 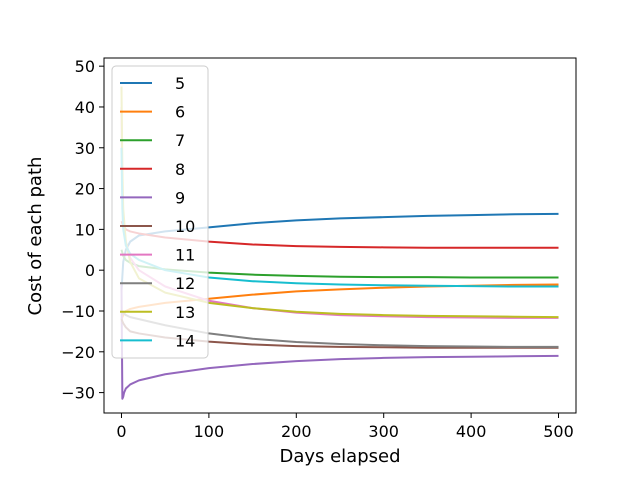 I want to click on x-axis-ticks: 0 100 200 300 400 500, so click(x=345, y=427).